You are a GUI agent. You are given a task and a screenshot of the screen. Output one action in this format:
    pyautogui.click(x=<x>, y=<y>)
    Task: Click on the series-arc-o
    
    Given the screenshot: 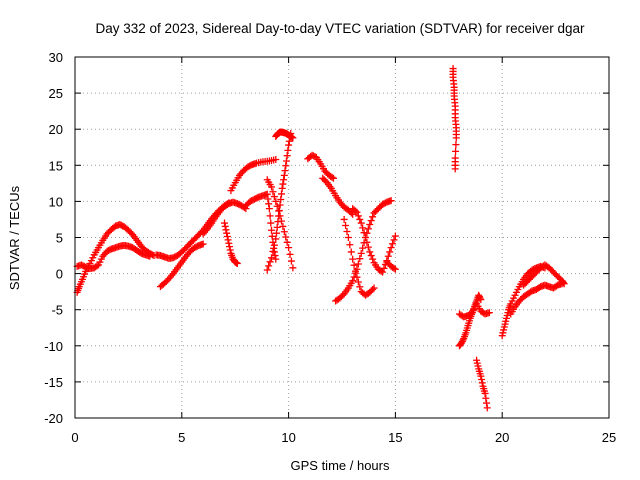 What is the action you would take?
    pyautogui.click(x=359, y=257)
    